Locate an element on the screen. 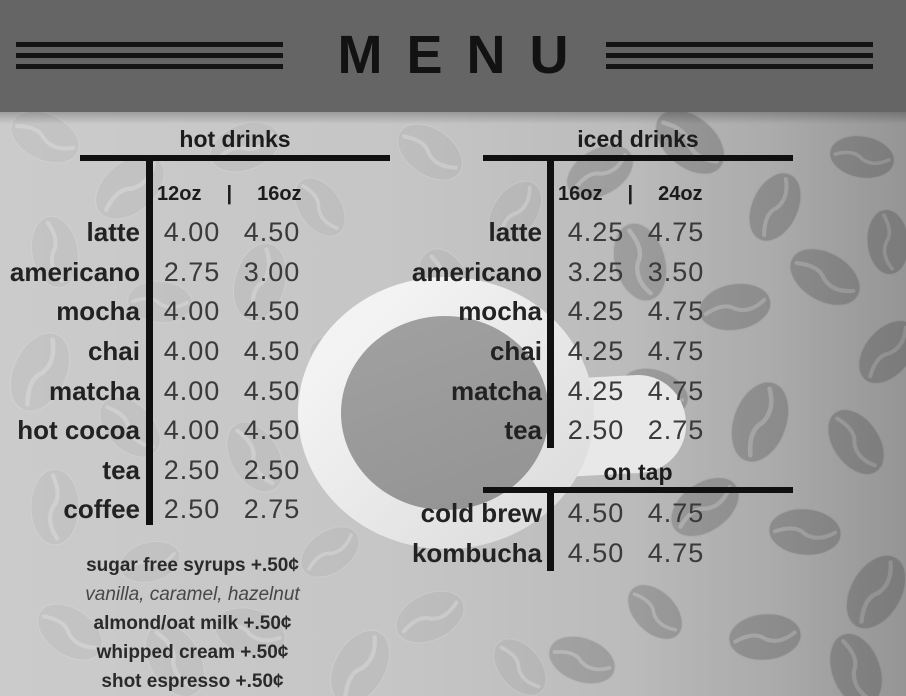 The image size is (906, 696). menu-row: tea 2.50 2.75 is located at coordinates (604, 430).